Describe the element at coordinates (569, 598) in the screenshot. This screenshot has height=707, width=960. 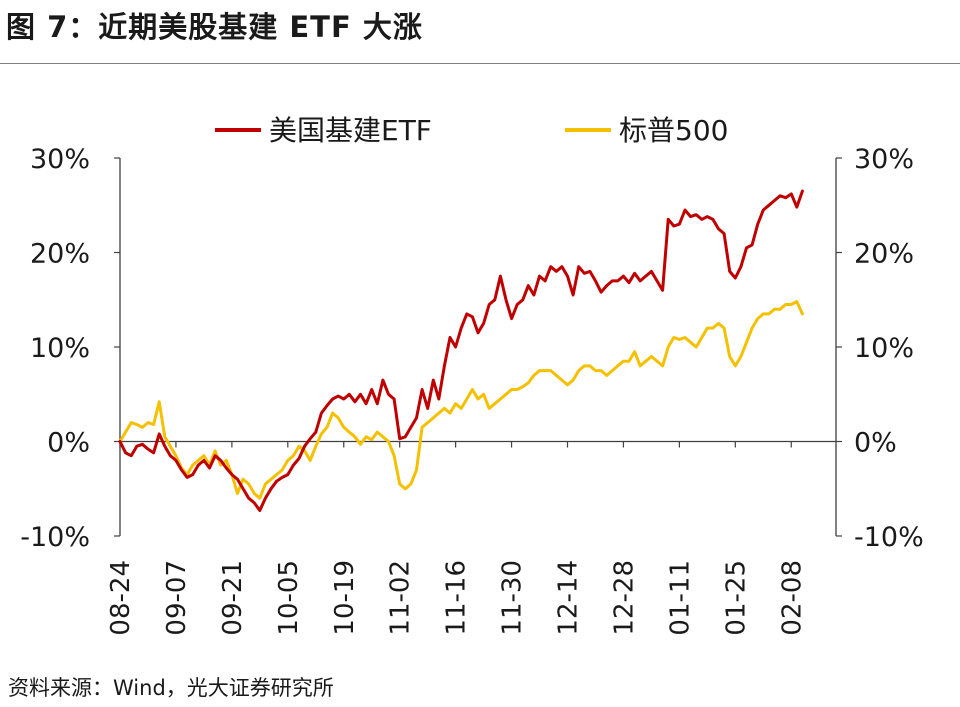
I see `x-tick-label: 12-14` at that location.